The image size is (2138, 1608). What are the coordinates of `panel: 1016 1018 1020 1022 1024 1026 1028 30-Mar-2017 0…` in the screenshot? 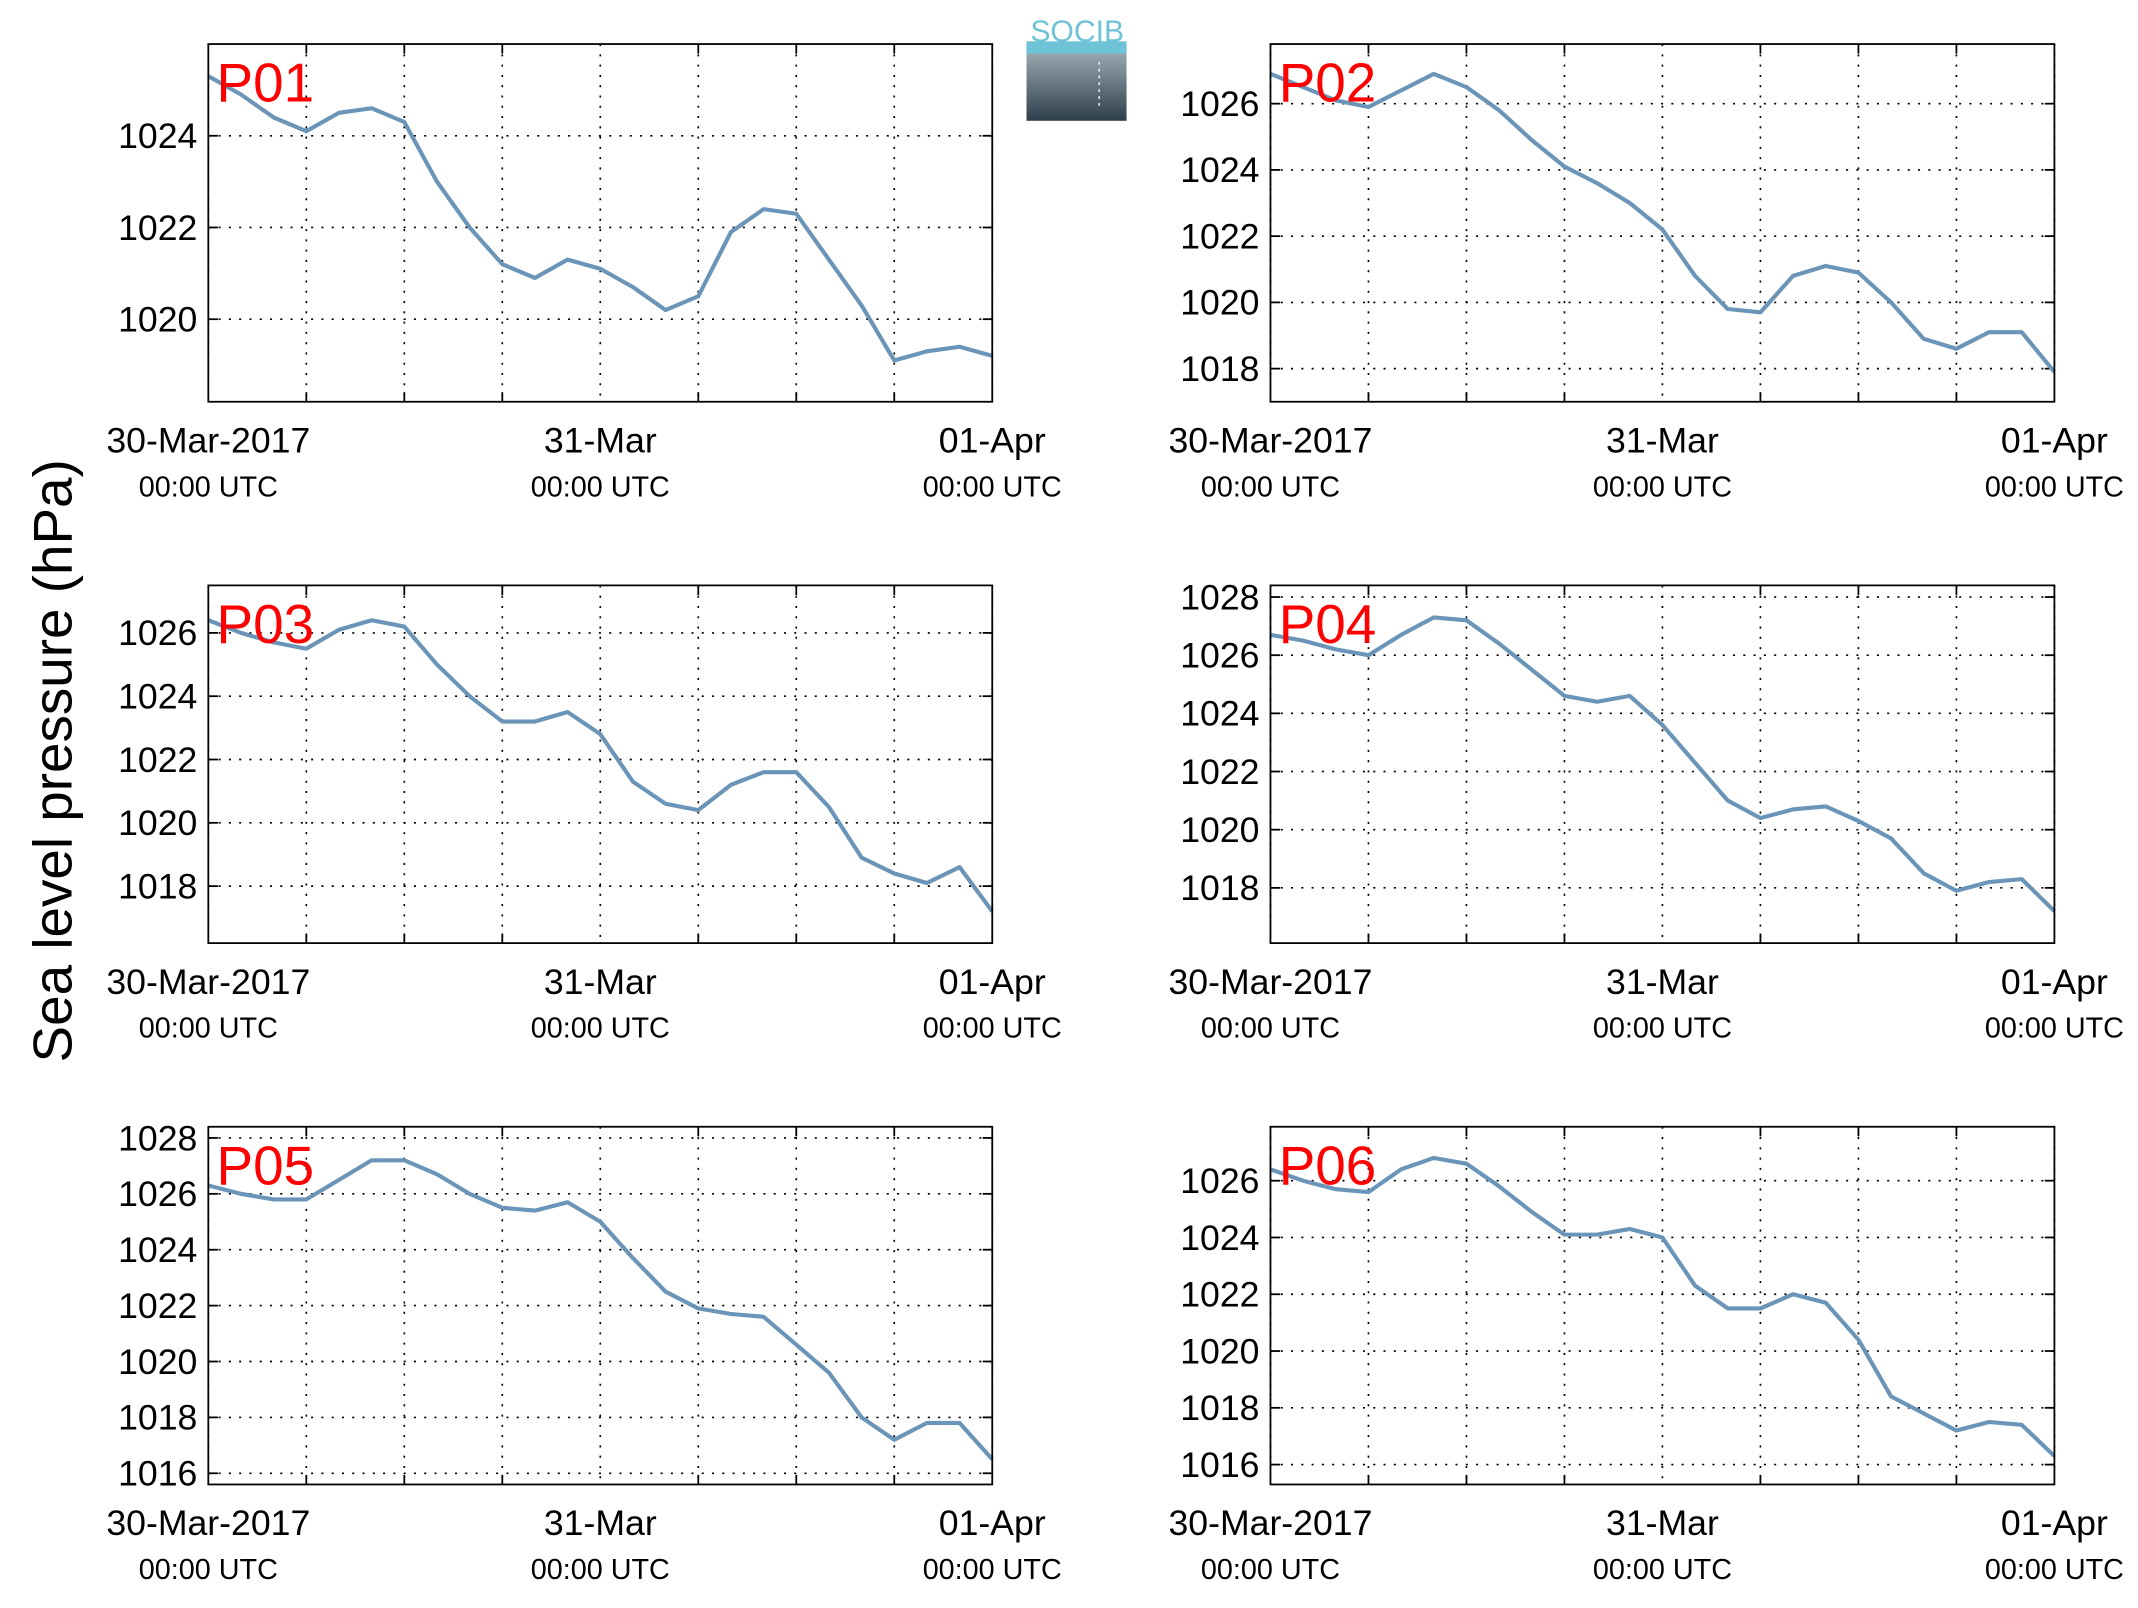 It's located at (583, 1352).